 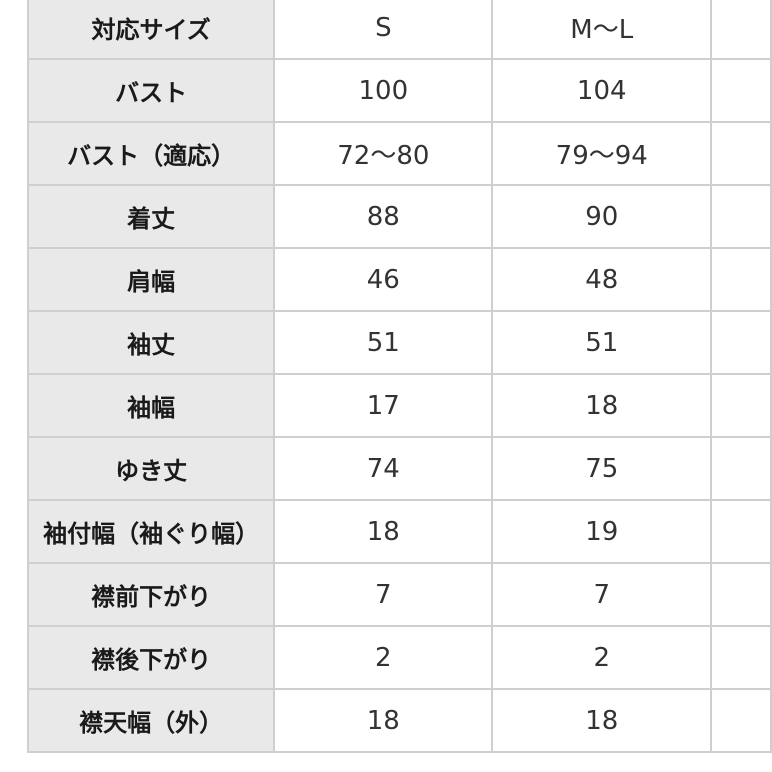 What do you see at coordinates (383, 90) in the screenshot?
I see `value-s: 100` at bounding box center [383, 90].